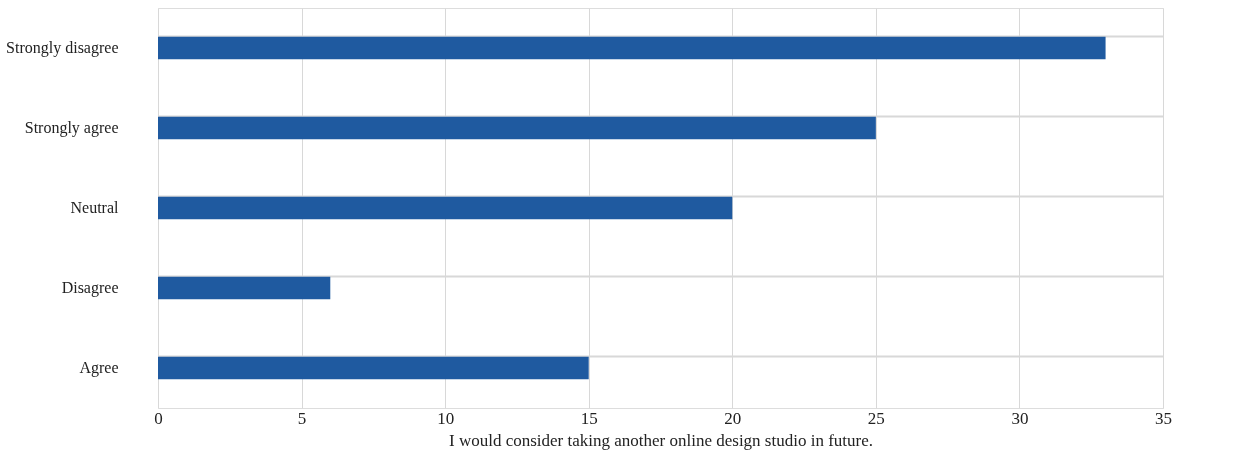 This screenshot has width=1236, height=472. What do you see at coordinates (99, 368) in the screenshot?
I see `y-tick-label: Agree` at bounding box center [99, 368].